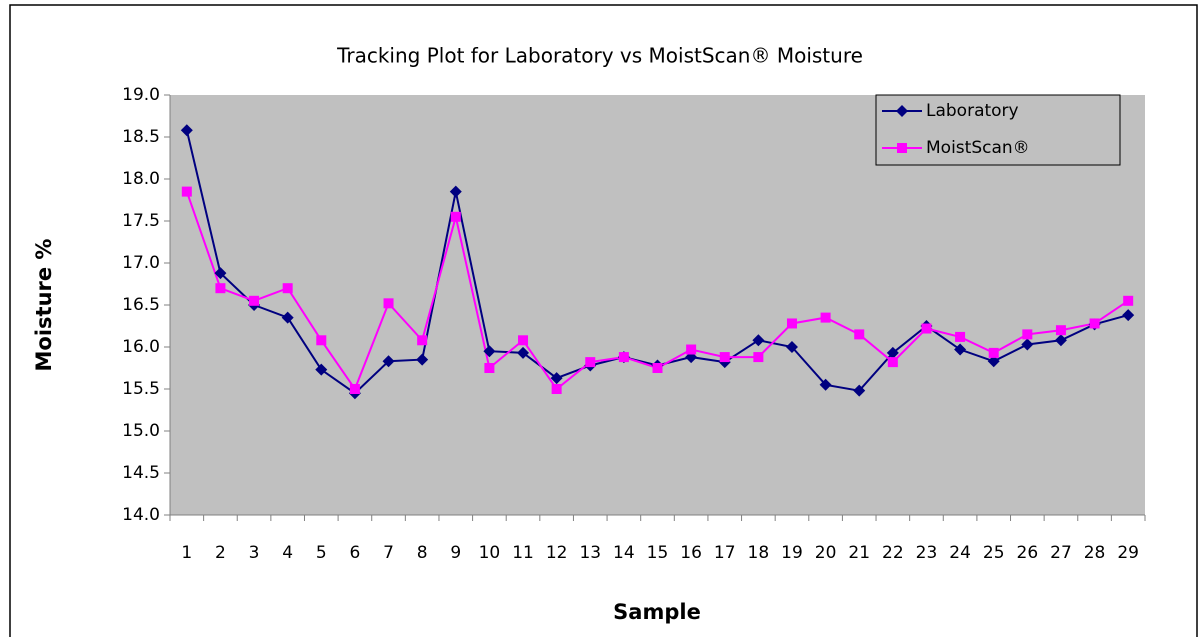  I want to click on y-tick-label: 19.0, so click(141, 95).